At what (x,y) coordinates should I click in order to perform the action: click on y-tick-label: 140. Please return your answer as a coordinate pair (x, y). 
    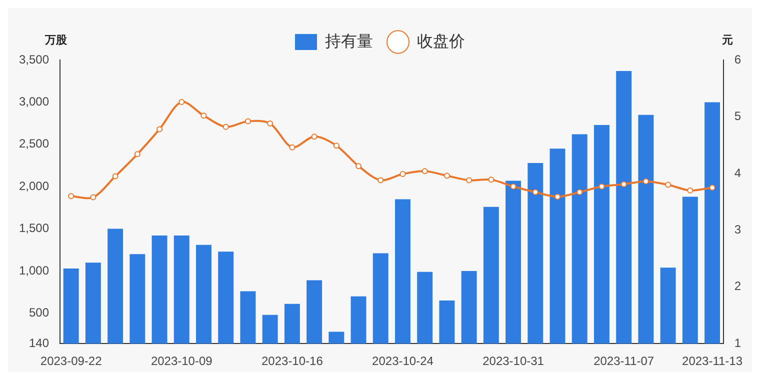
    Looking at the image, I should click on (39, 343).